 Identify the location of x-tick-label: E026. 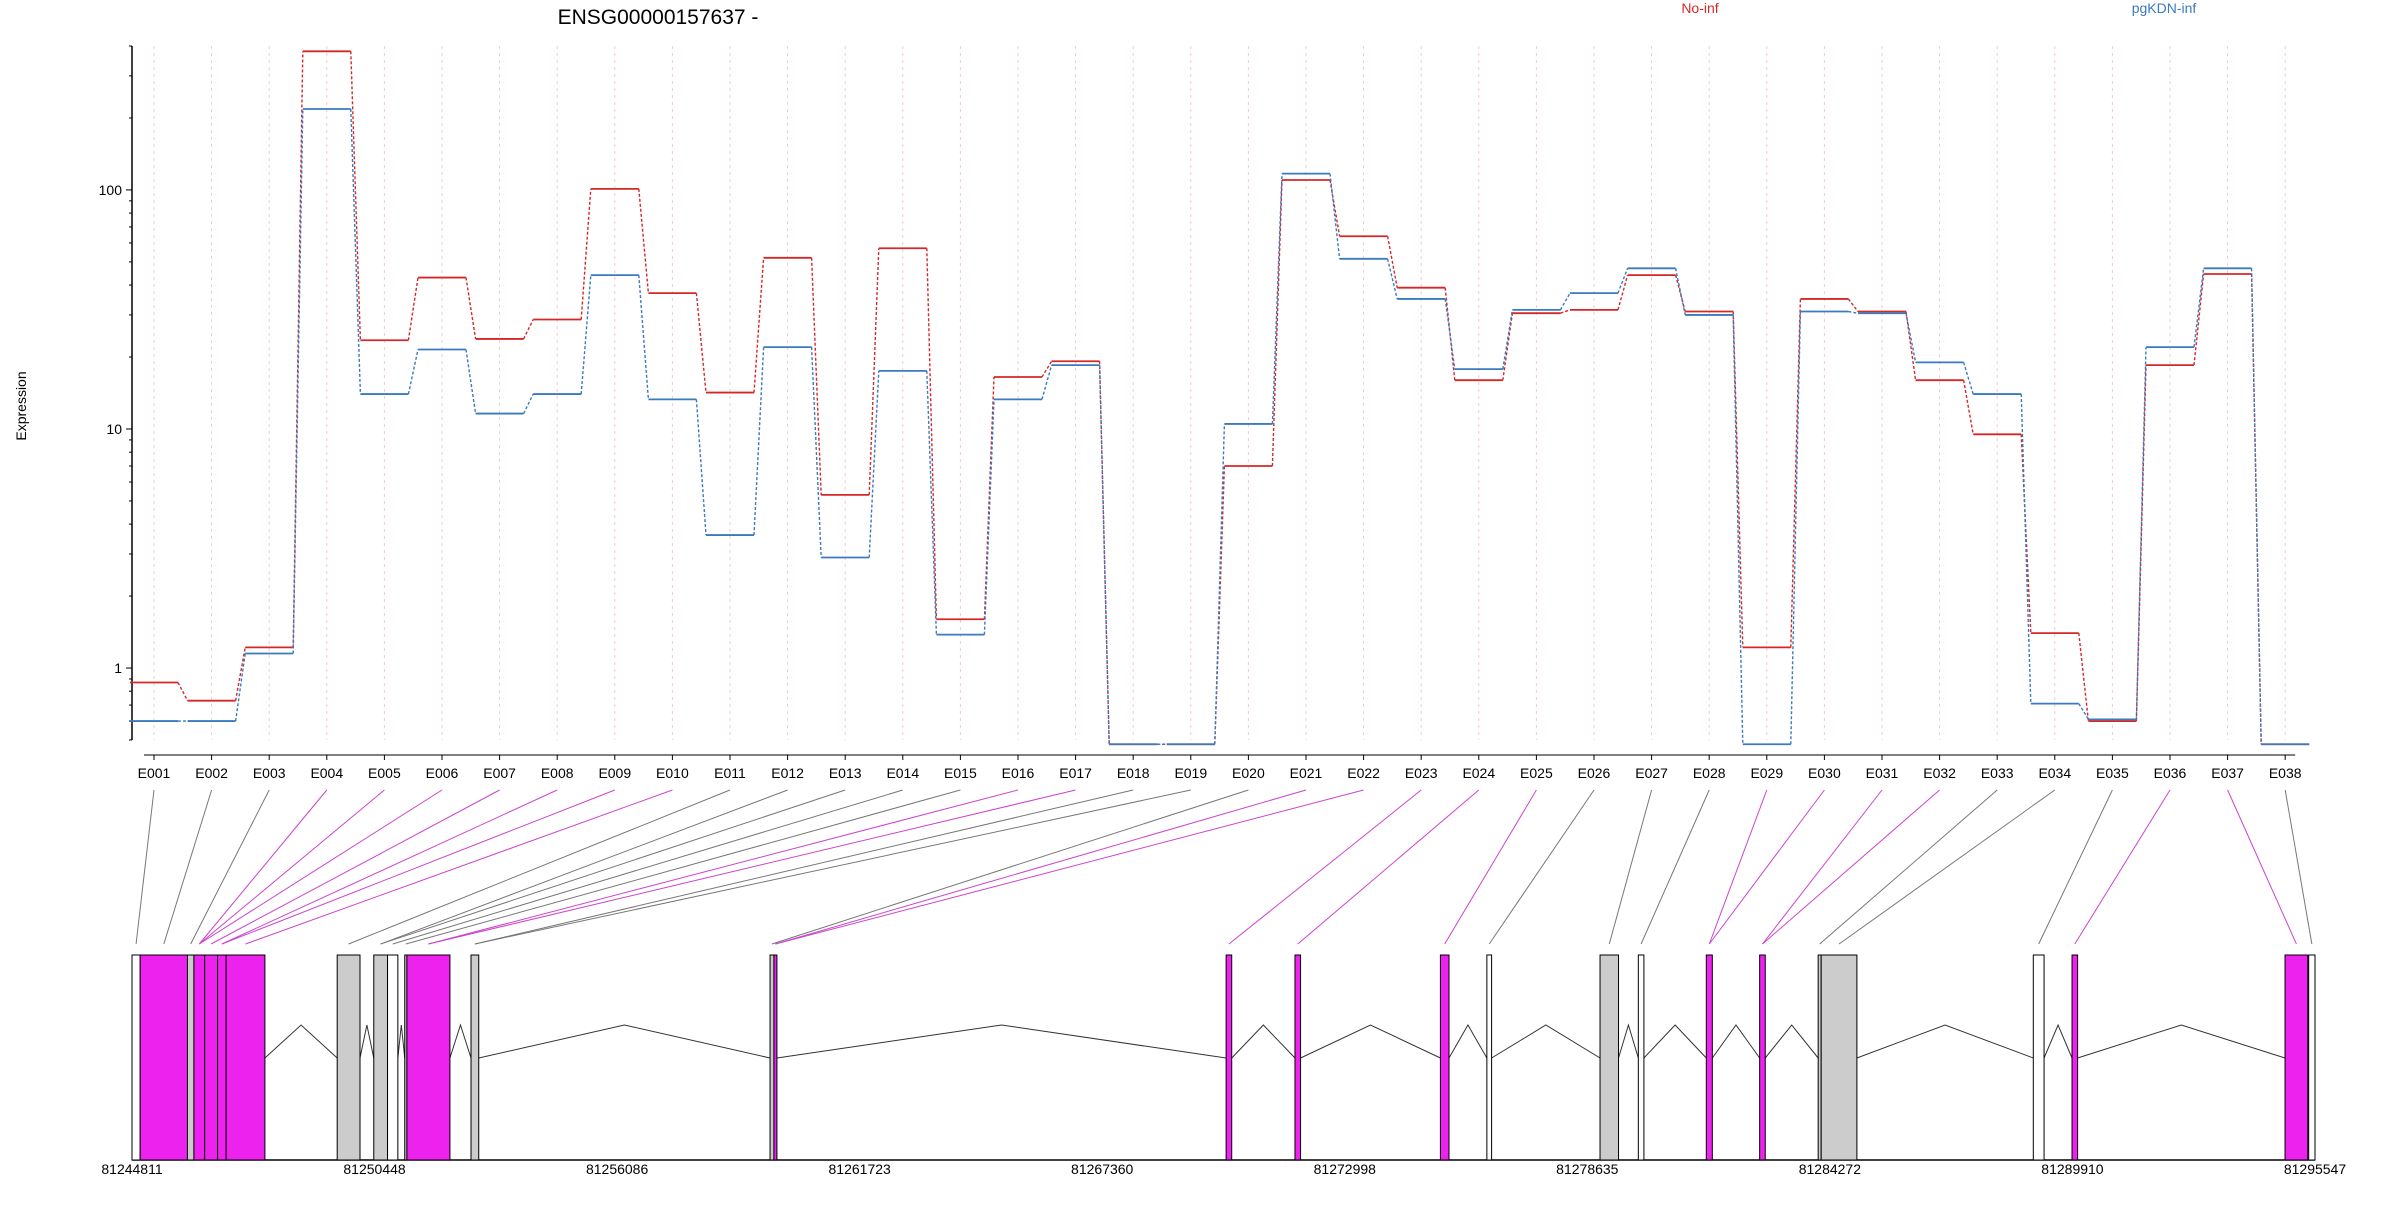
(1594, 773).